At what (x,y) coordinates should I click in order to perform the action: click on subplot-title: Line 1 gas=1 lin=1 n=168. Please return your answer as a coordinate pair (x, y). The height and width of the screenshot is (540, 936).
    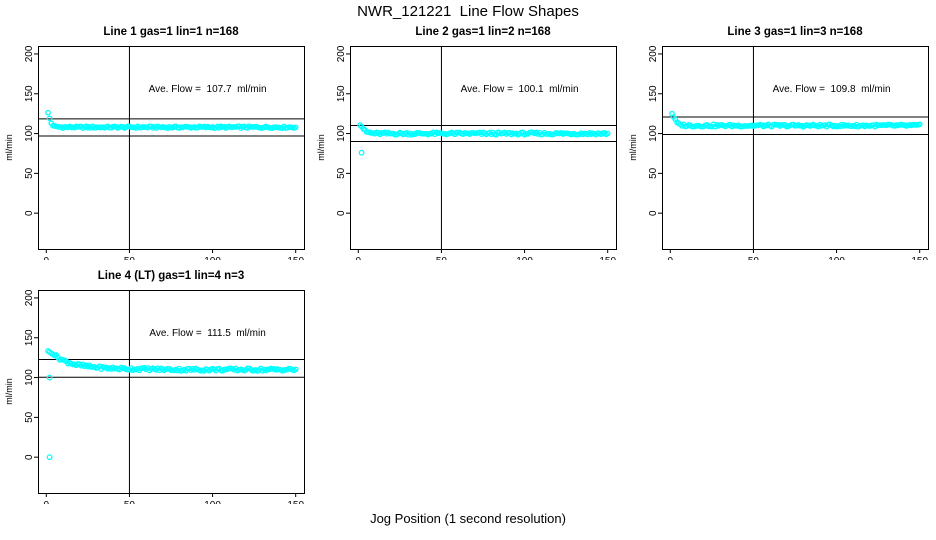
    Looking at the image, I should click on (171, 32).